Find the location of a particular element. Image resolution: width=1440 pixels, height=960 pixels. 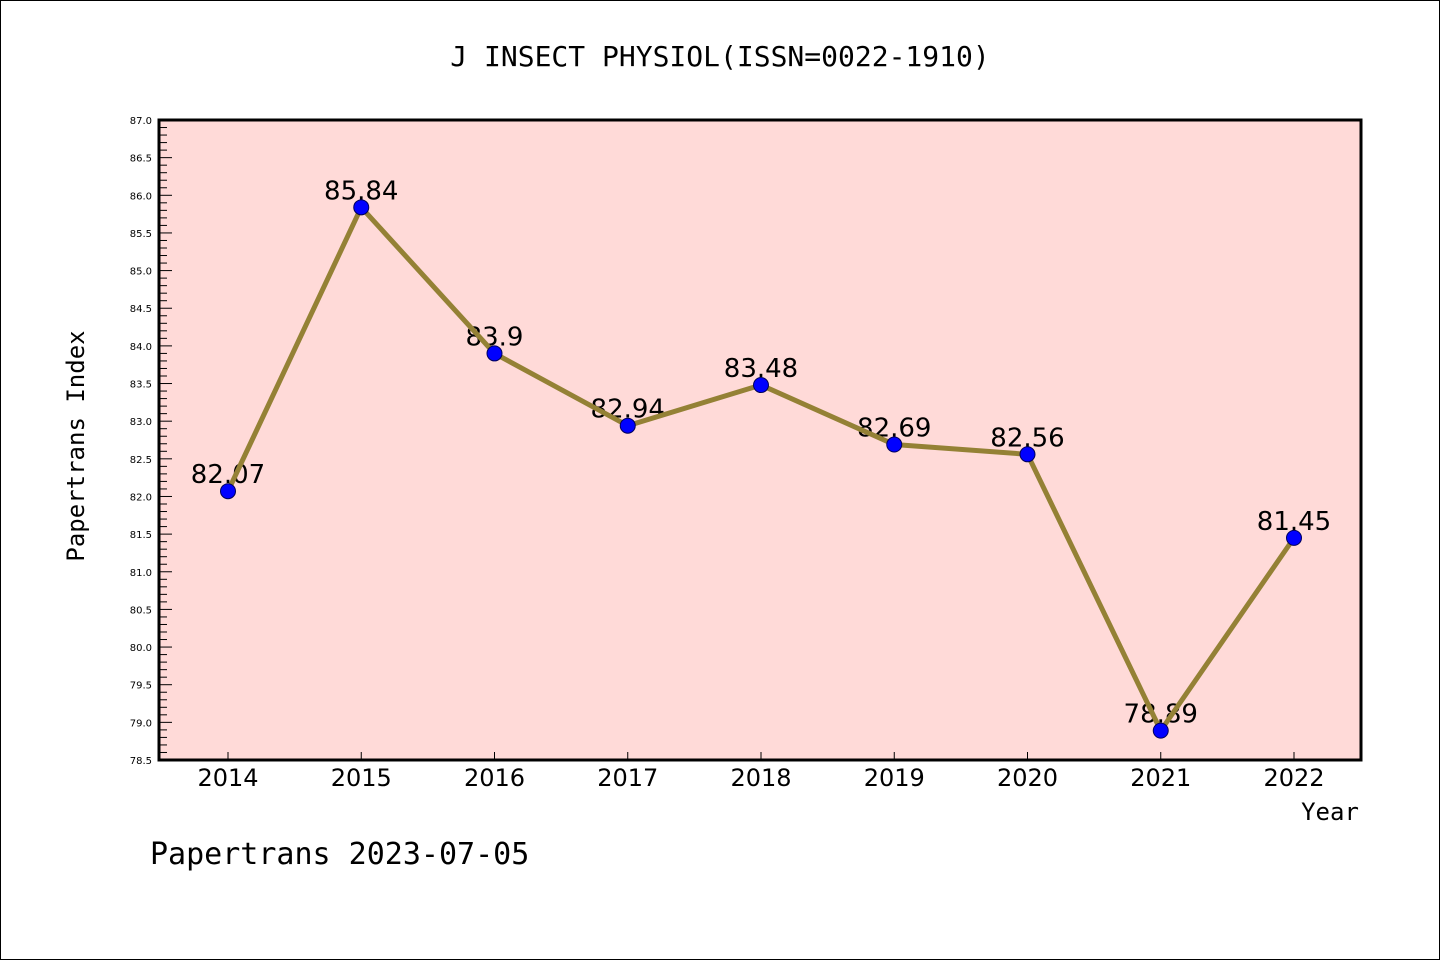

x-tick-label: 2021 is located at coordinates (1160, 778).